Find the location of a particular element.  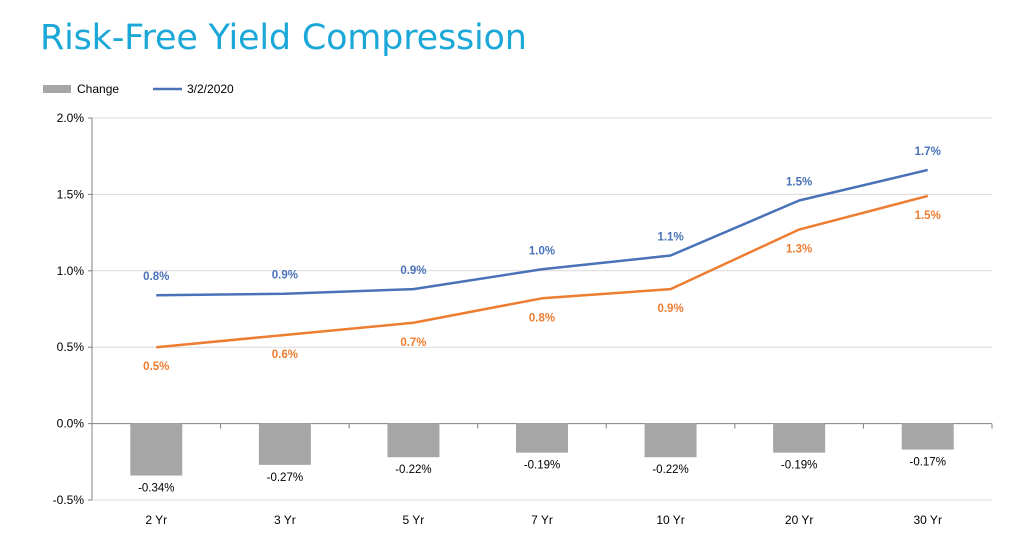

y-tick-label: 2.0% is located at coordinates (71, 118).